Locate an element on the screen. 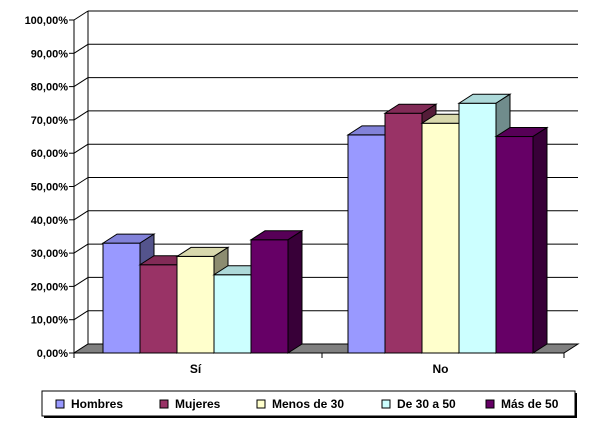 Image resolution: width=593 pixels, height=431 pixels. legend-label: Menos de 30 is located at coordinates (308, 404).